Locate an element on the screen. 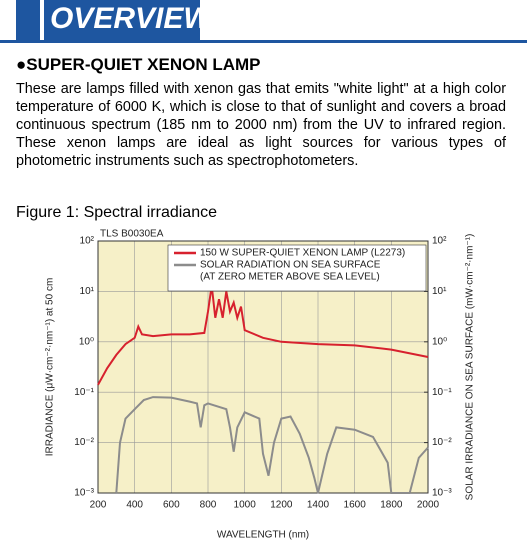 Image resolution: width=527 pixels, height=550 pixels. figure-caption: Figure 1: Spectral irradiance is located at coordinates (116, 212).